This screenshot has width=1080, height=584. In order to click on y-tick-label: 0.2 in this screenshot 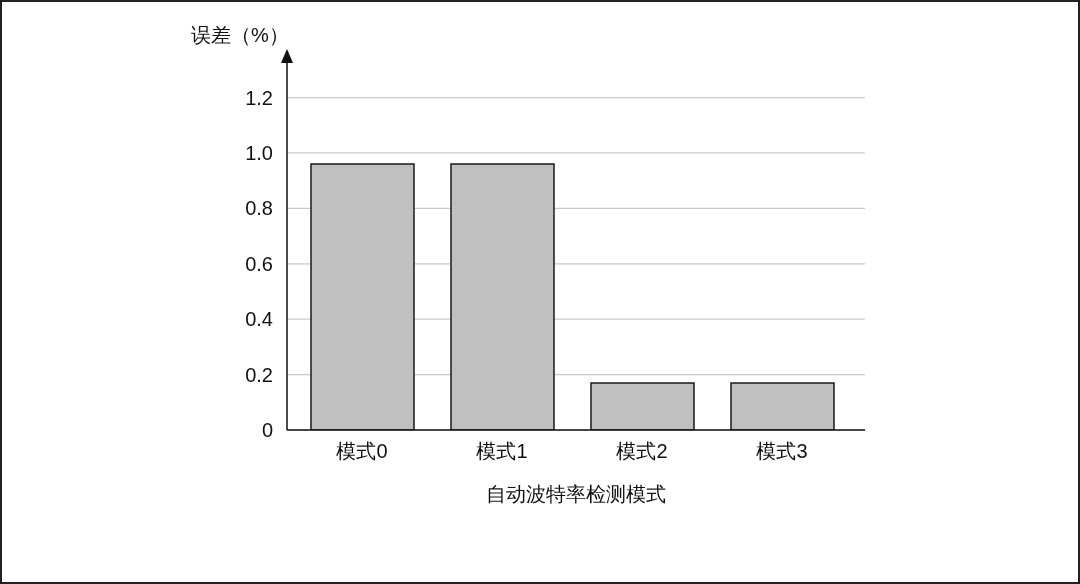, I will do `click(259, 374)`.